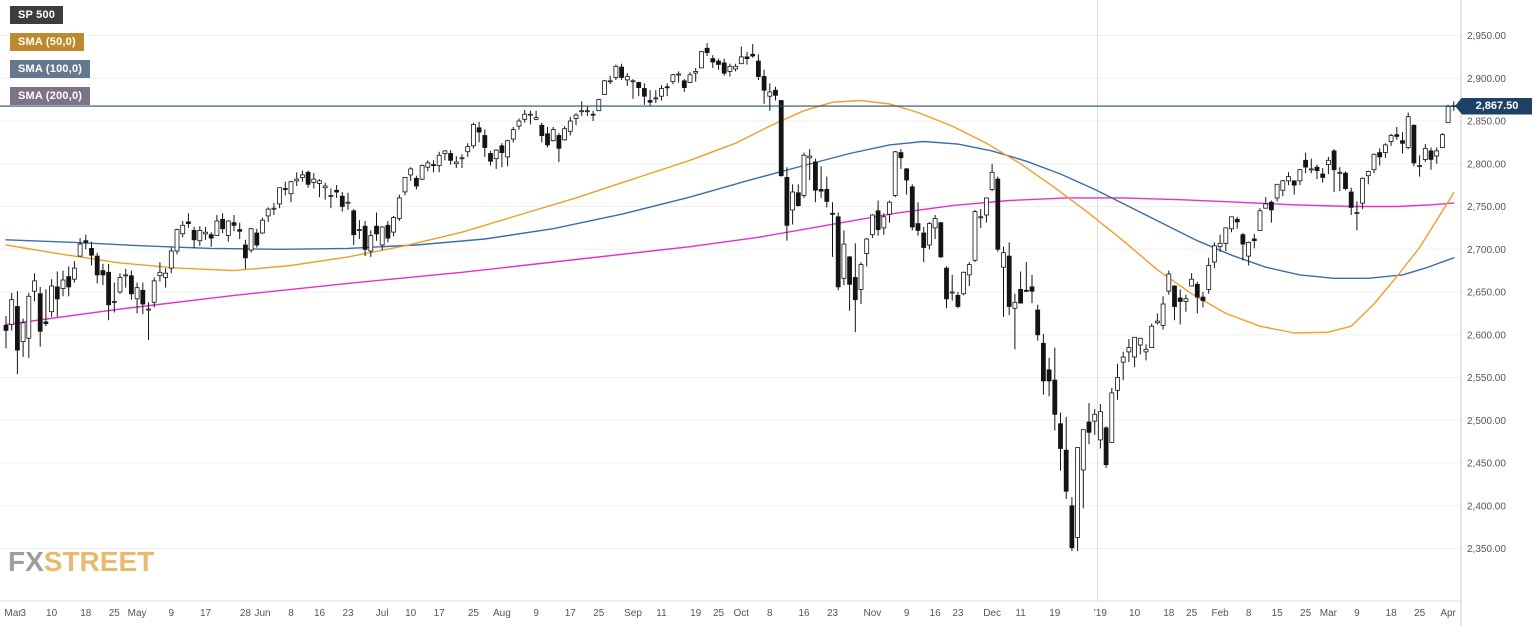 This screenshot has height=626, width=1534. Describe the element at coordinates (291, 613) in the screenshot. I see `time-axis-label: 8` at that location.